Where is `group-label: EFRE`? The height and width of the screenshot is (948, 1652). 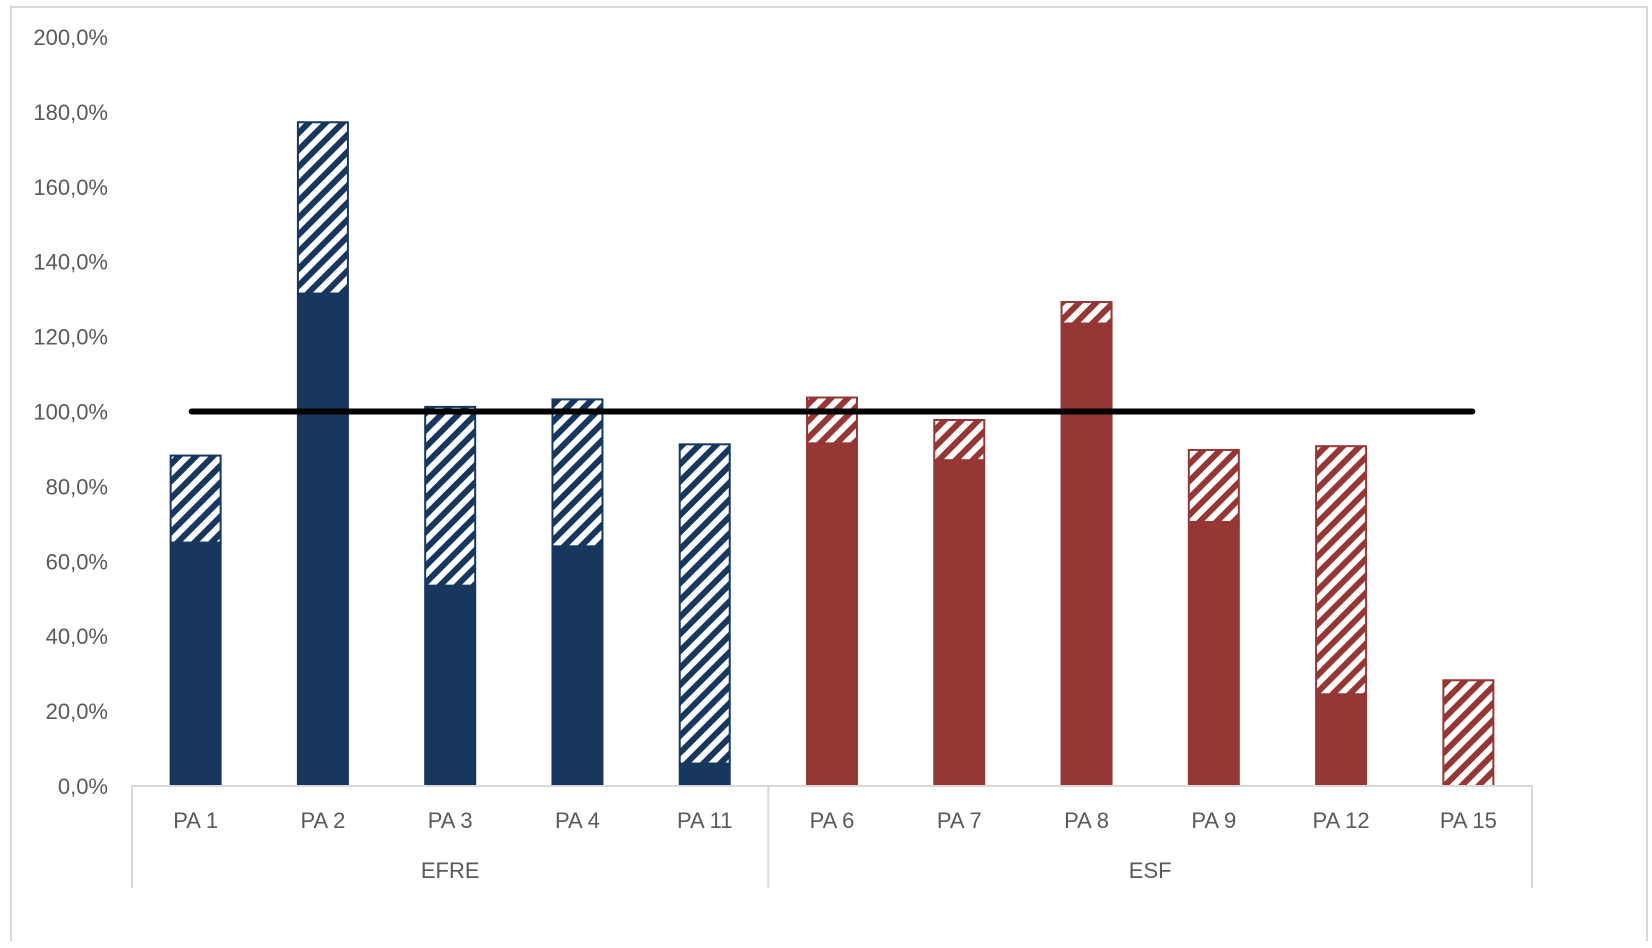
group-label: EFRE is located at coordinates (450, 870).